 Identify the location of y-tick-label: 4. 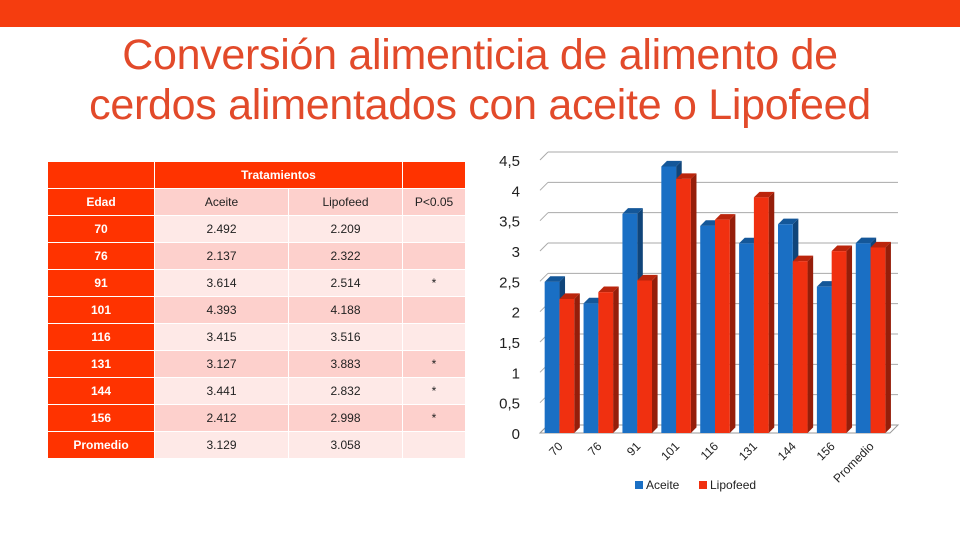
(516, 191).